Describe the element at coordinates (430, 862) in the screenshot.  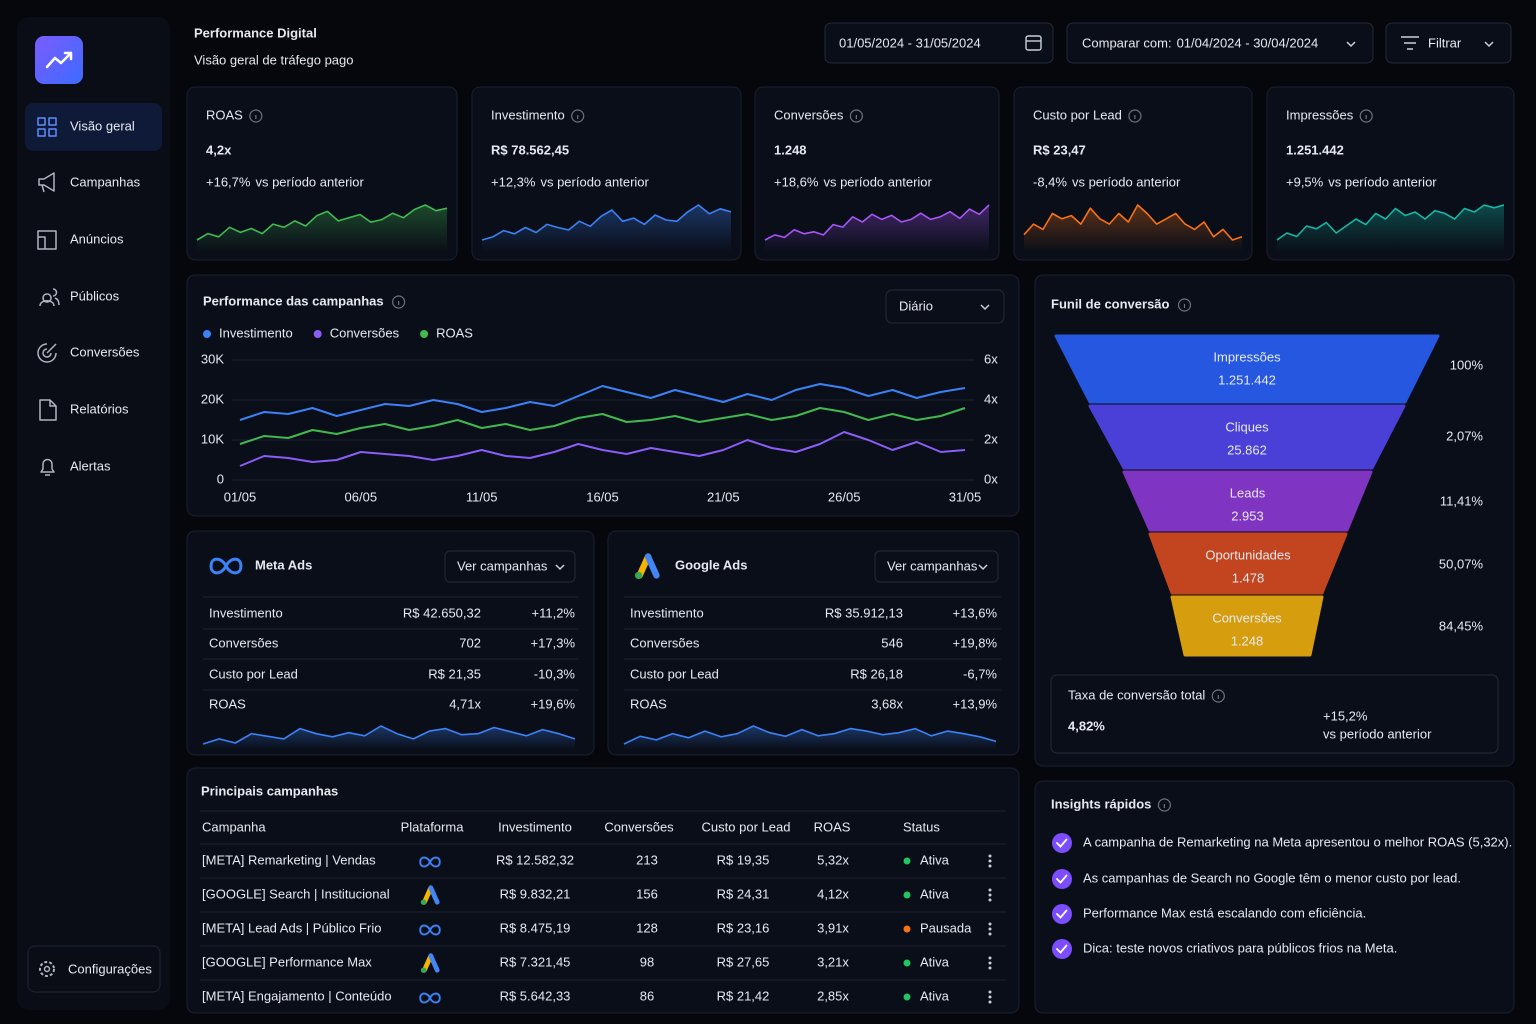
I see `meta-icon` at that location.